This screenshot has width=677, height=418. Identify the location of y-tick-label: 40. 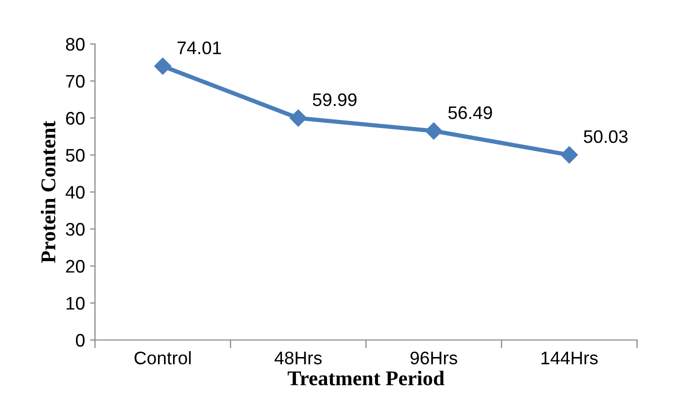
(75, 192).